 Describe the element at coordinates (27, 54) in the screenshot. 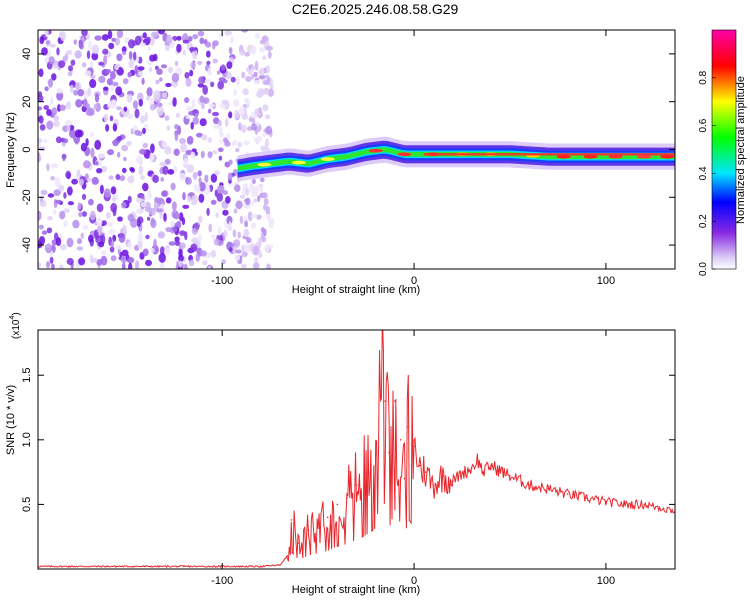

I see `y-tick-label: 40` at that location.